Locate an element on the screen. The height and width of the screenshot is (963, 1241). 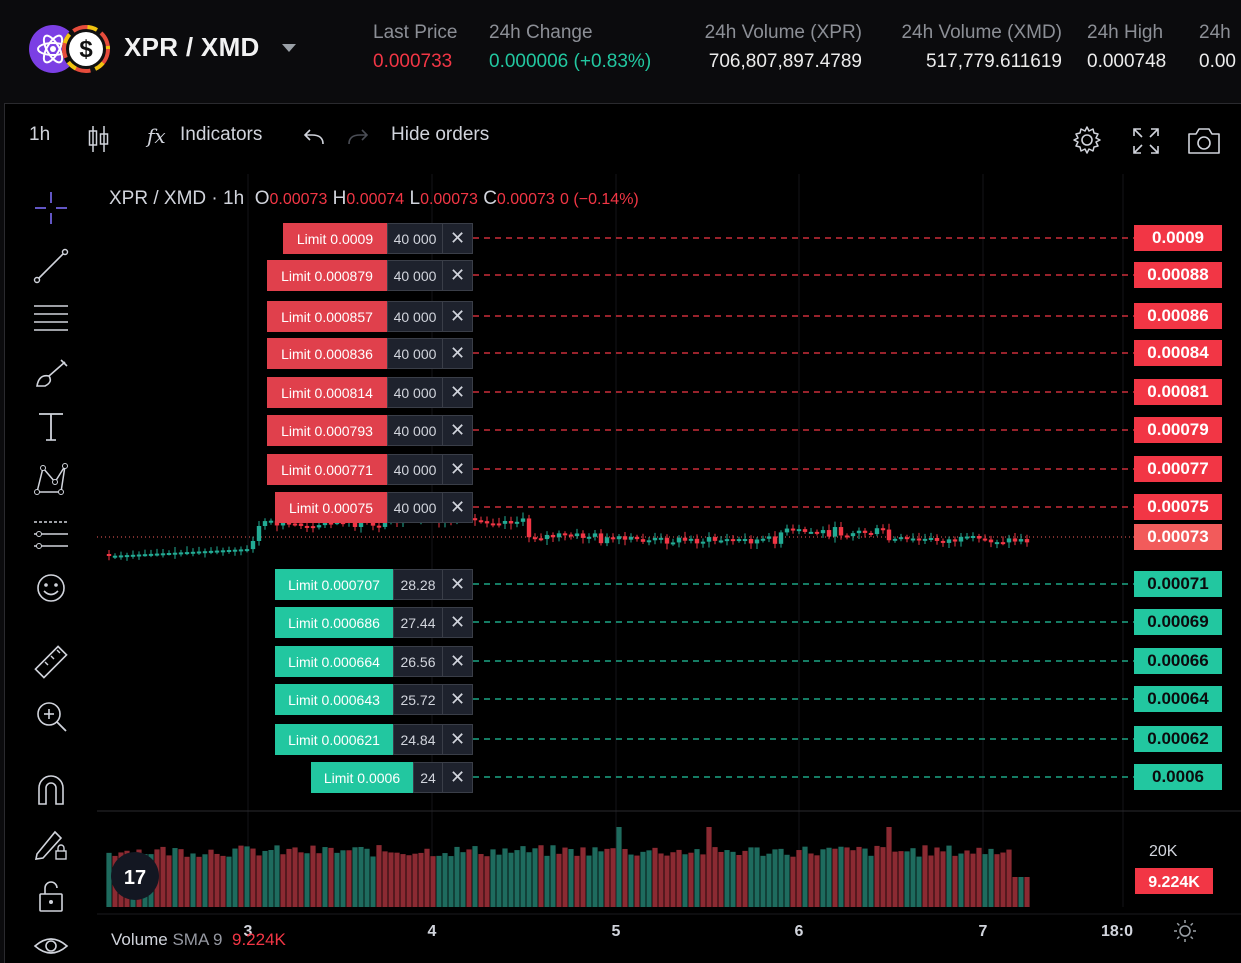
camera-icon is located at coordinates (1204, 141).